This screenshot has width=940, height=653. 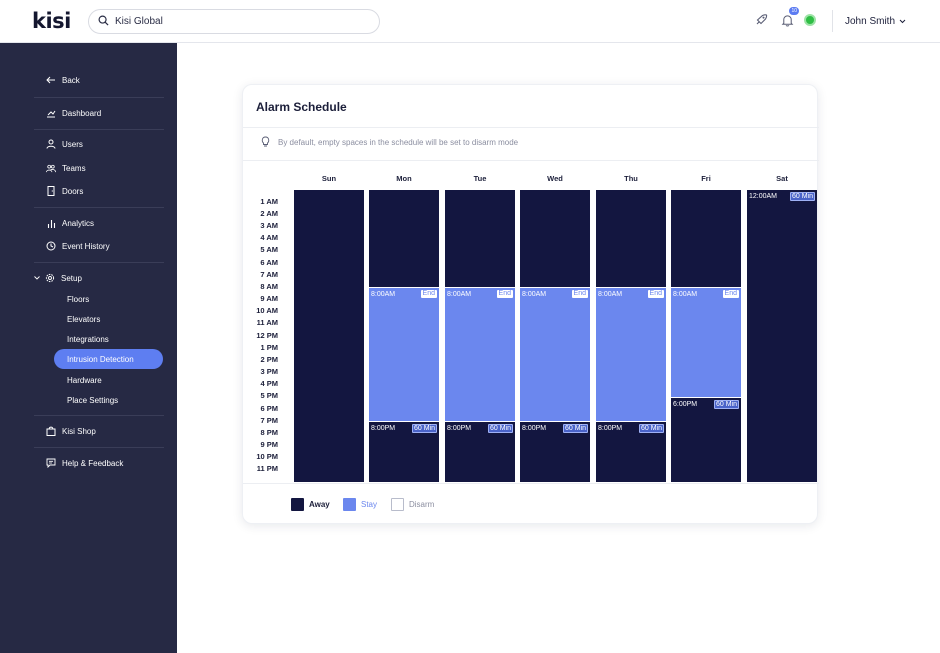 What do you see at coordinates (71, 431) in the screenshot?
I see `sidebar-item-kisi-shop: Kisi Shop` at bounding box center [71, 431].